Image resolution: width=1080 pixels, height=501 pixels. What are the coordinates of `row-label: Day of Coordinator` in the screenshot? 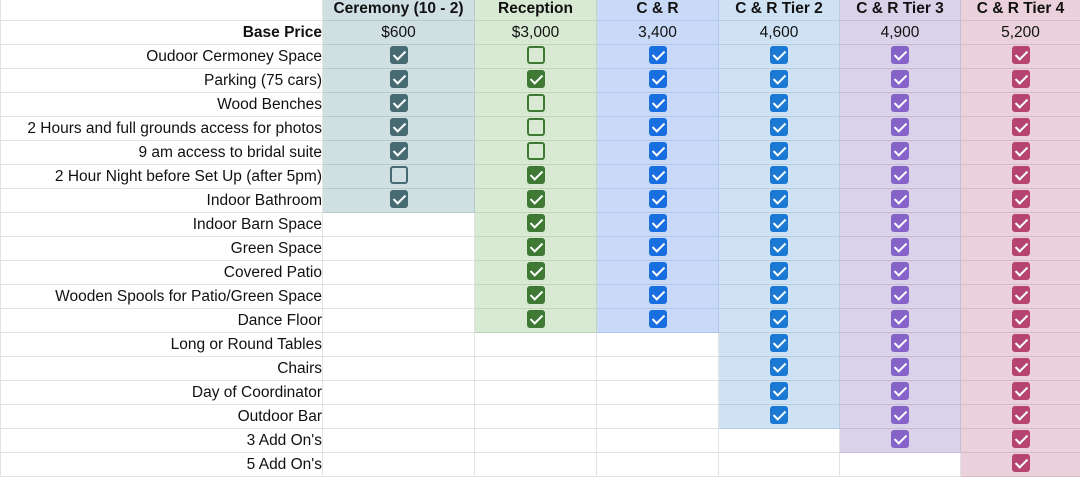 It's located at (161, 392).